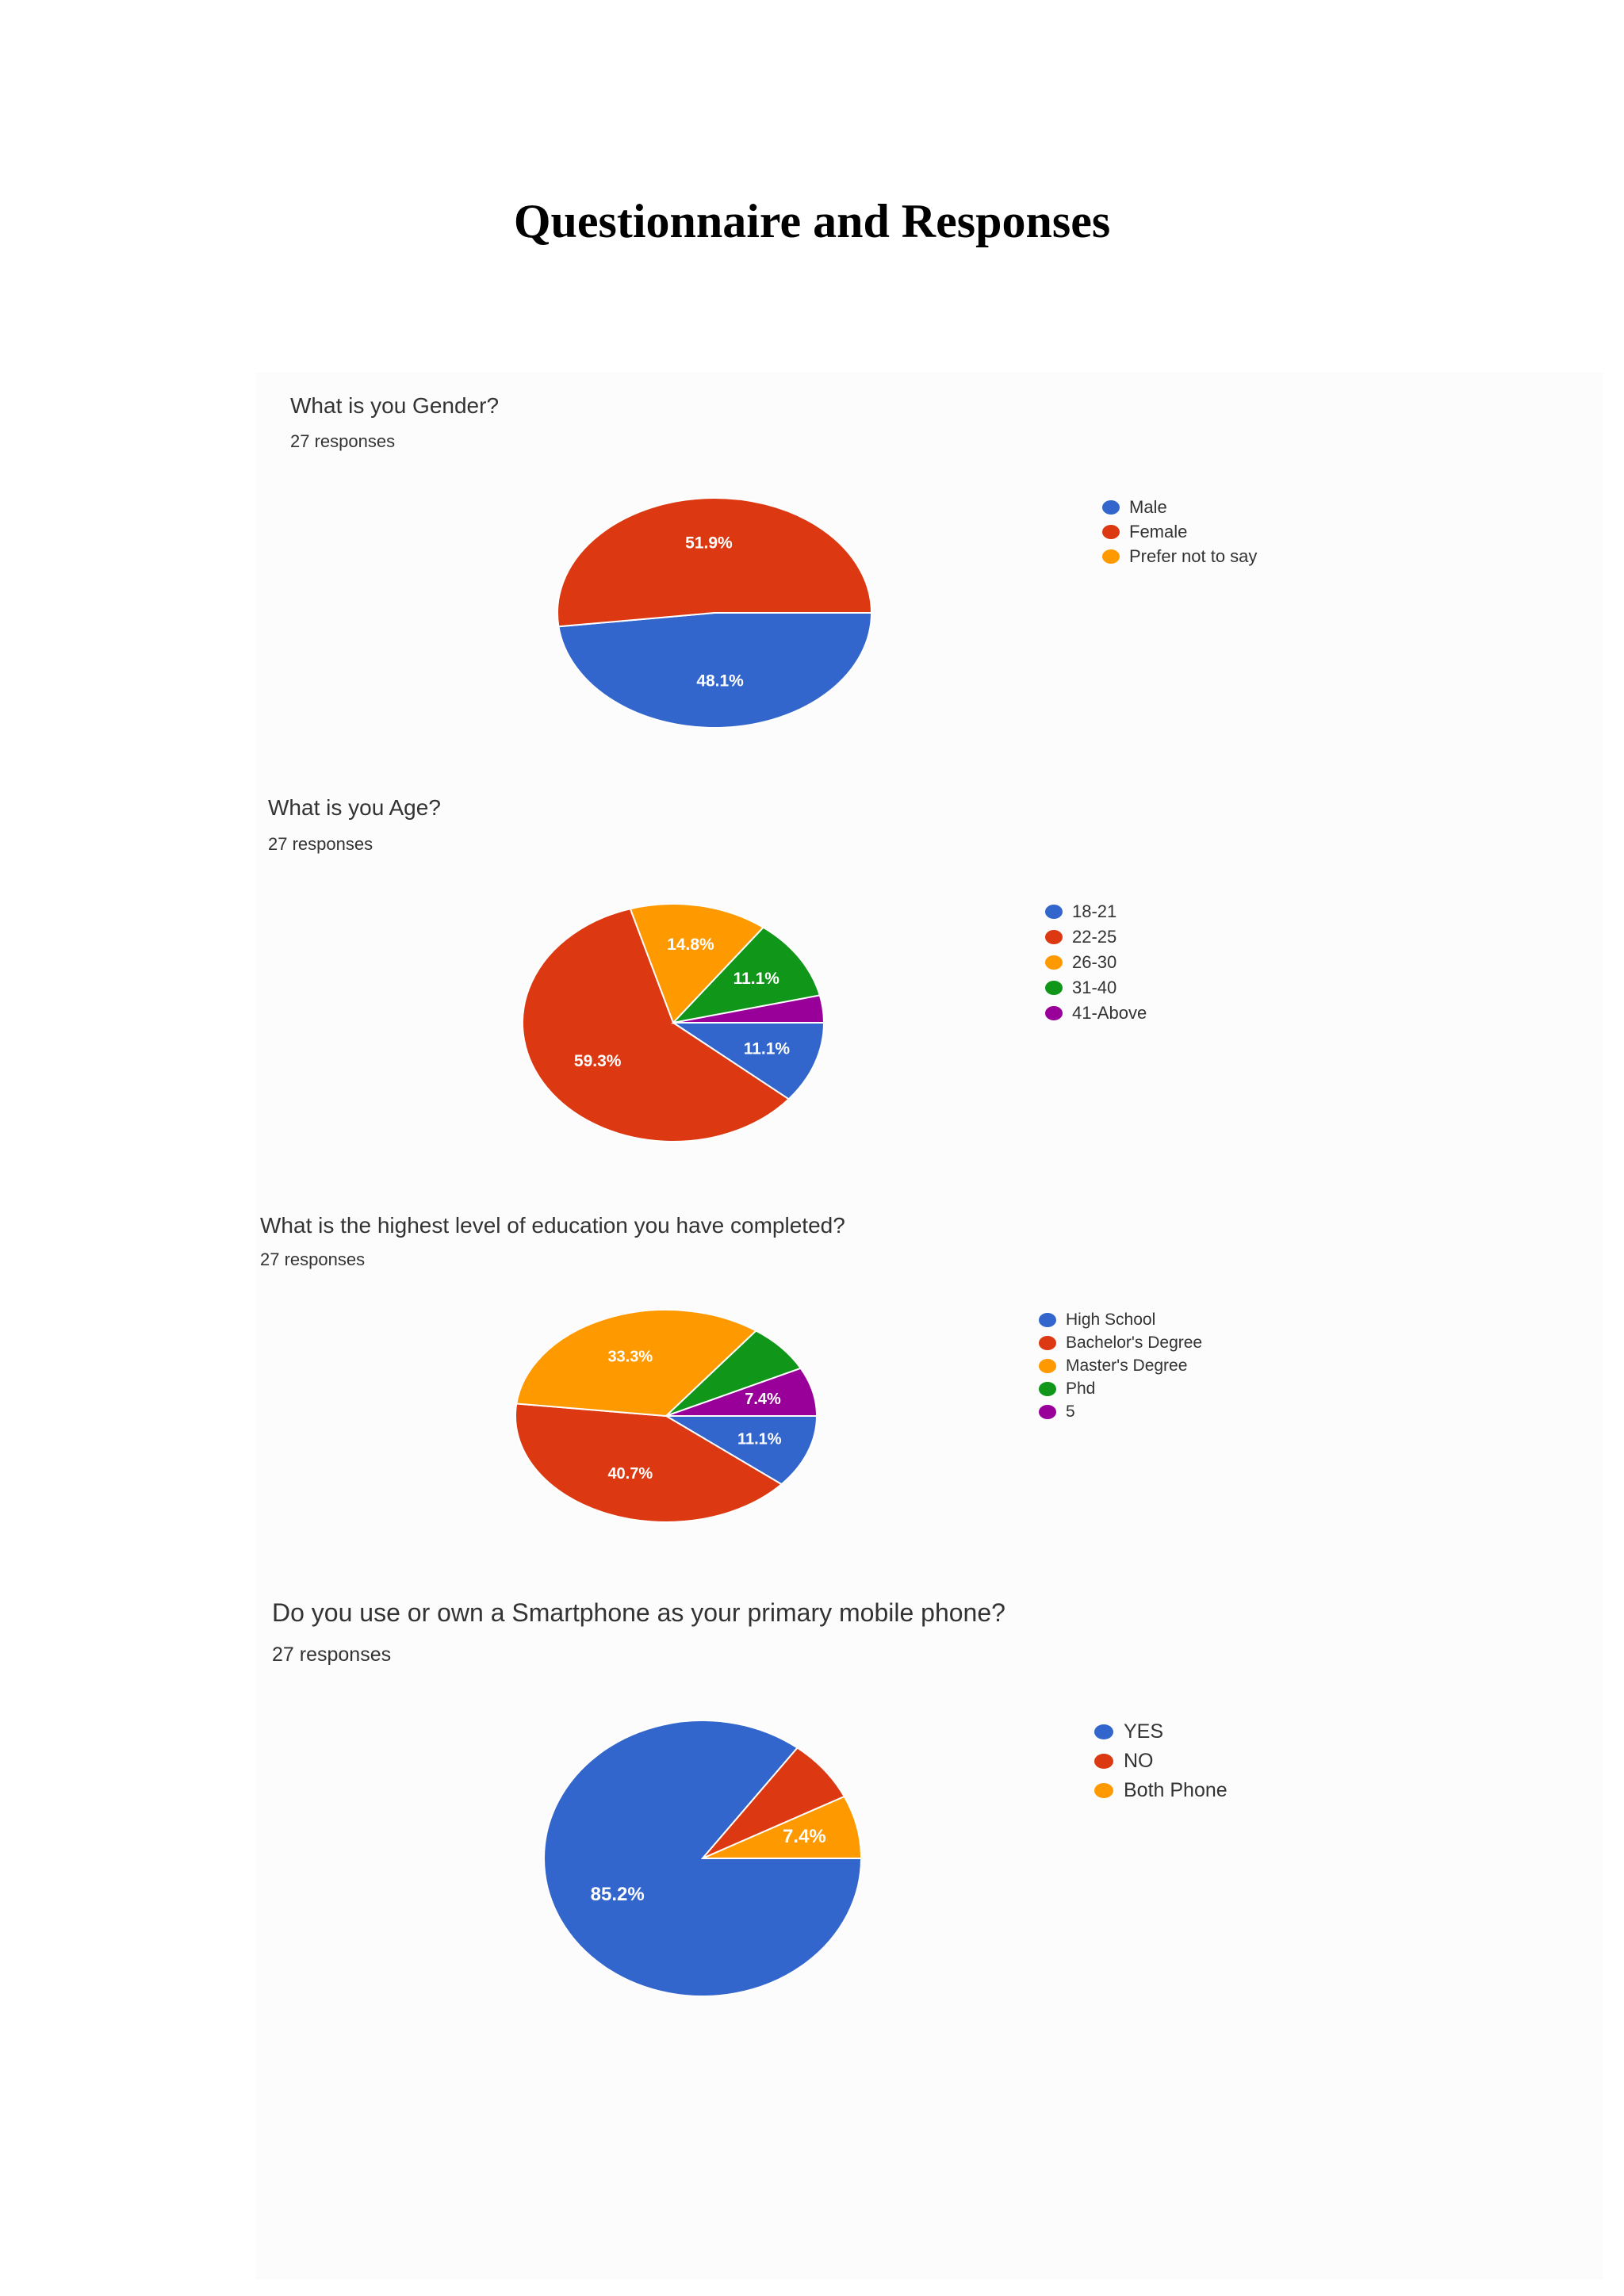 This screenshot has height=2296, width=1624. I want to click on legend-label: Both Phone, so click(1176, 1790).